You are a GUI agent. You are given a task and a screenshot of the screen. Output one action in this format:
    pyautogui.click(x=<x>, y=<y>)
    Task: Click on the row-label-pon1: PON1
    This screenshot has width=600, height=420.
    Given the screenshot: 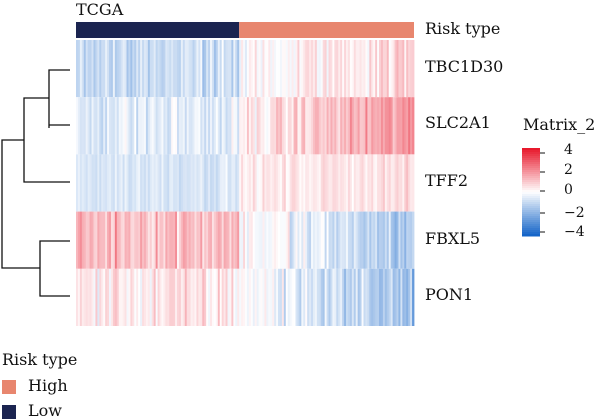 What is the action you would take?
    pyautogui.click(x=449, y=294)
    